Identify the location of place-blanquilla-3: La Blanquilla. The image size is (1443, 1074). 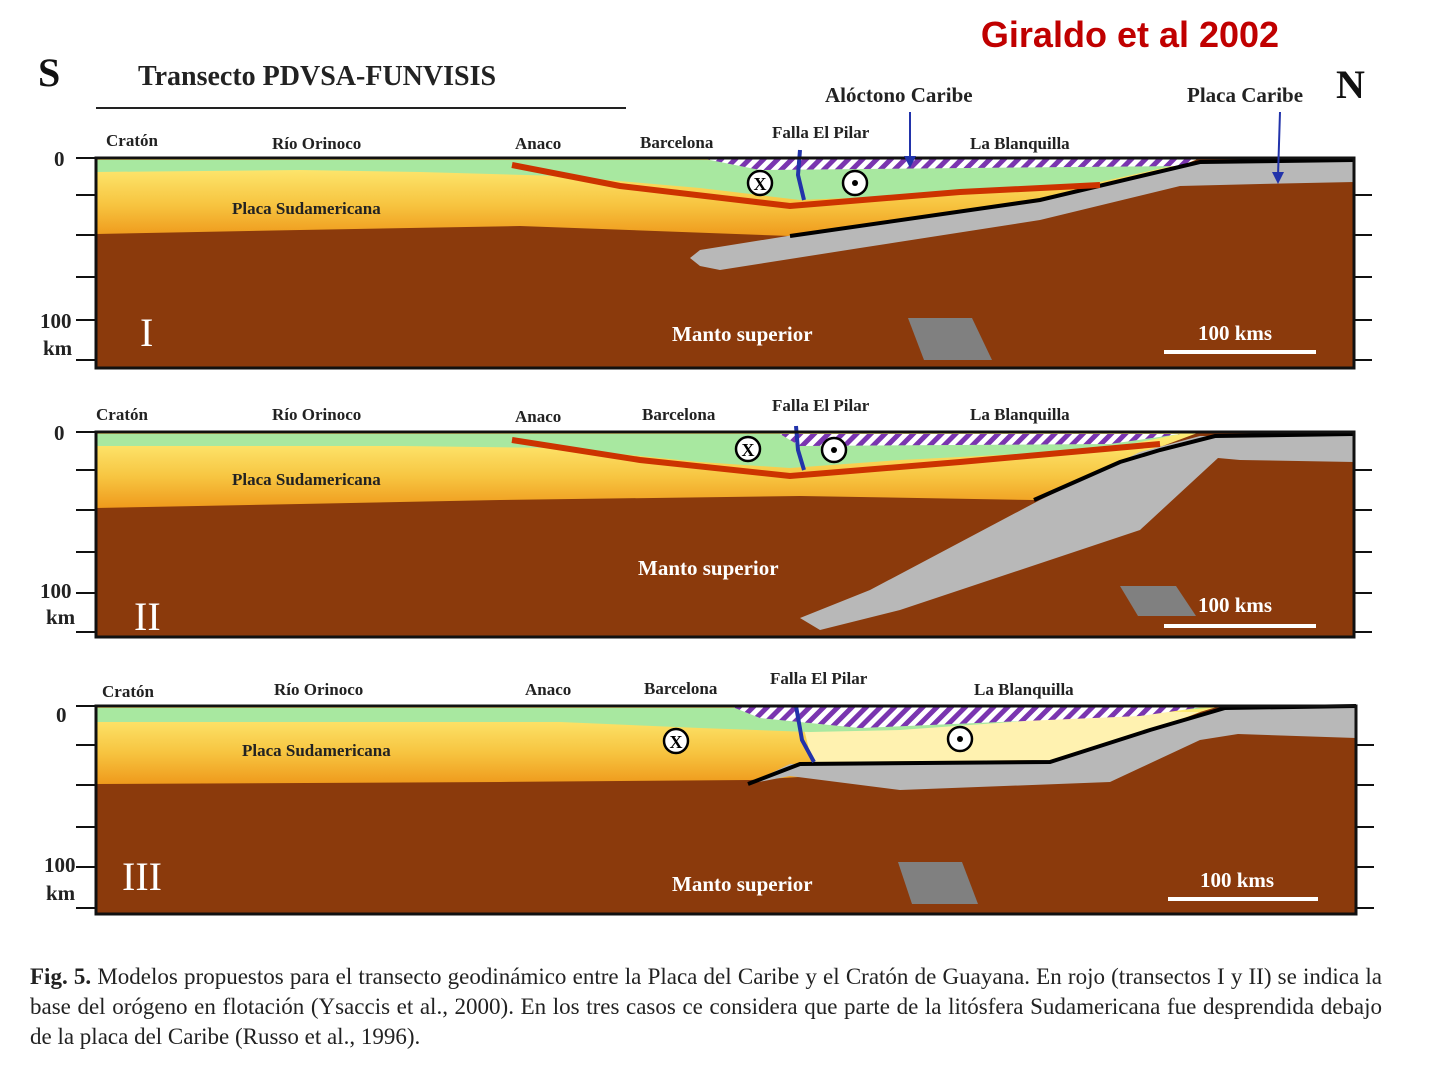
(1024, 689).